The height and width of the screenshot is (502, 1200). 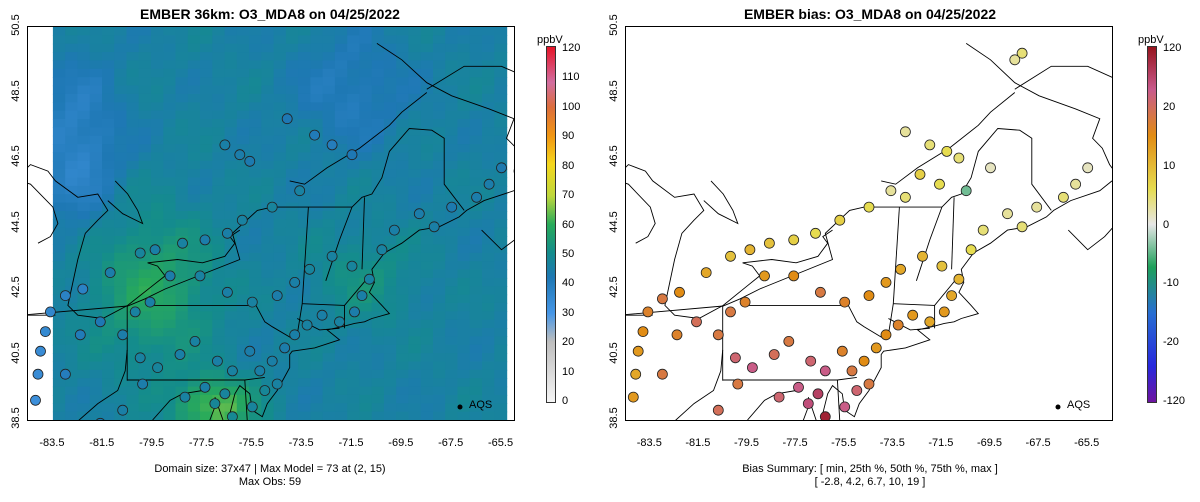 What do you see at coordinates (1171, 342) in the screenshot?
I see `right-colorbar-tick-label: -20` at bounding box center [1171, 342].